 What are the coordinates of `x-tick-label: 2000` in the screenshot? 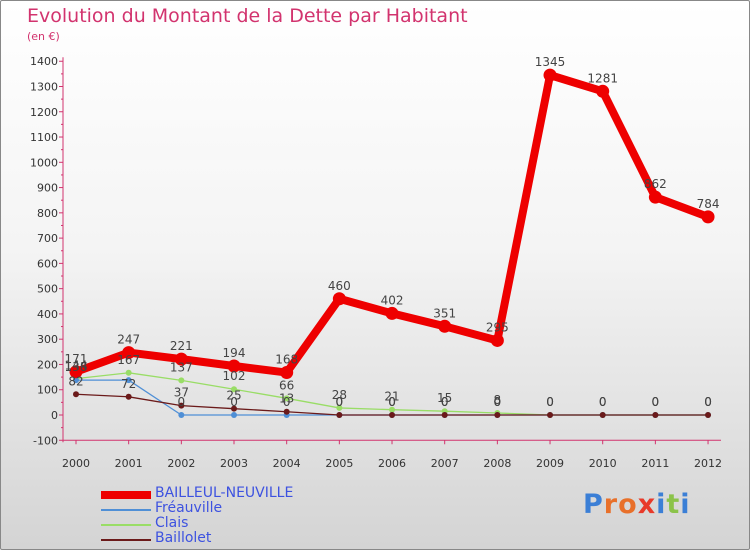 It's located at (76, 463).